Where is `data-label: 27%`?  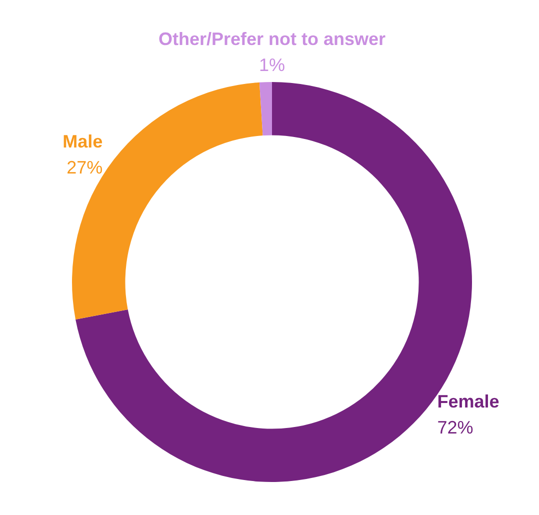
data-label: 27% is located at coordinates (84, 168).